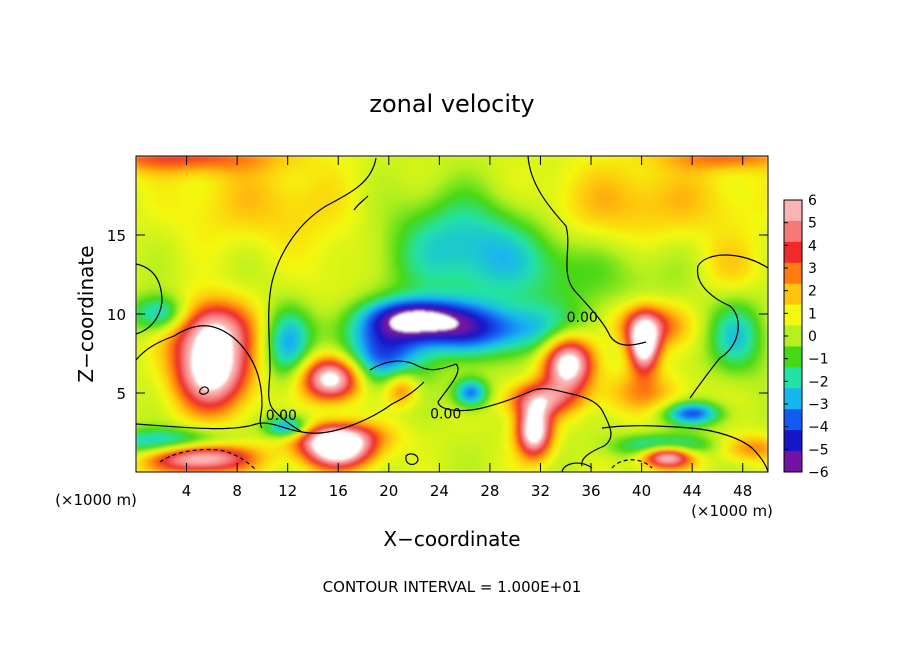 This screenshot has width=904, height=654. What do you see at coordinates (86, 313) in the screenshot?
I see `y-axis-label: Z−coordinate` at bounding box center [86, 313].